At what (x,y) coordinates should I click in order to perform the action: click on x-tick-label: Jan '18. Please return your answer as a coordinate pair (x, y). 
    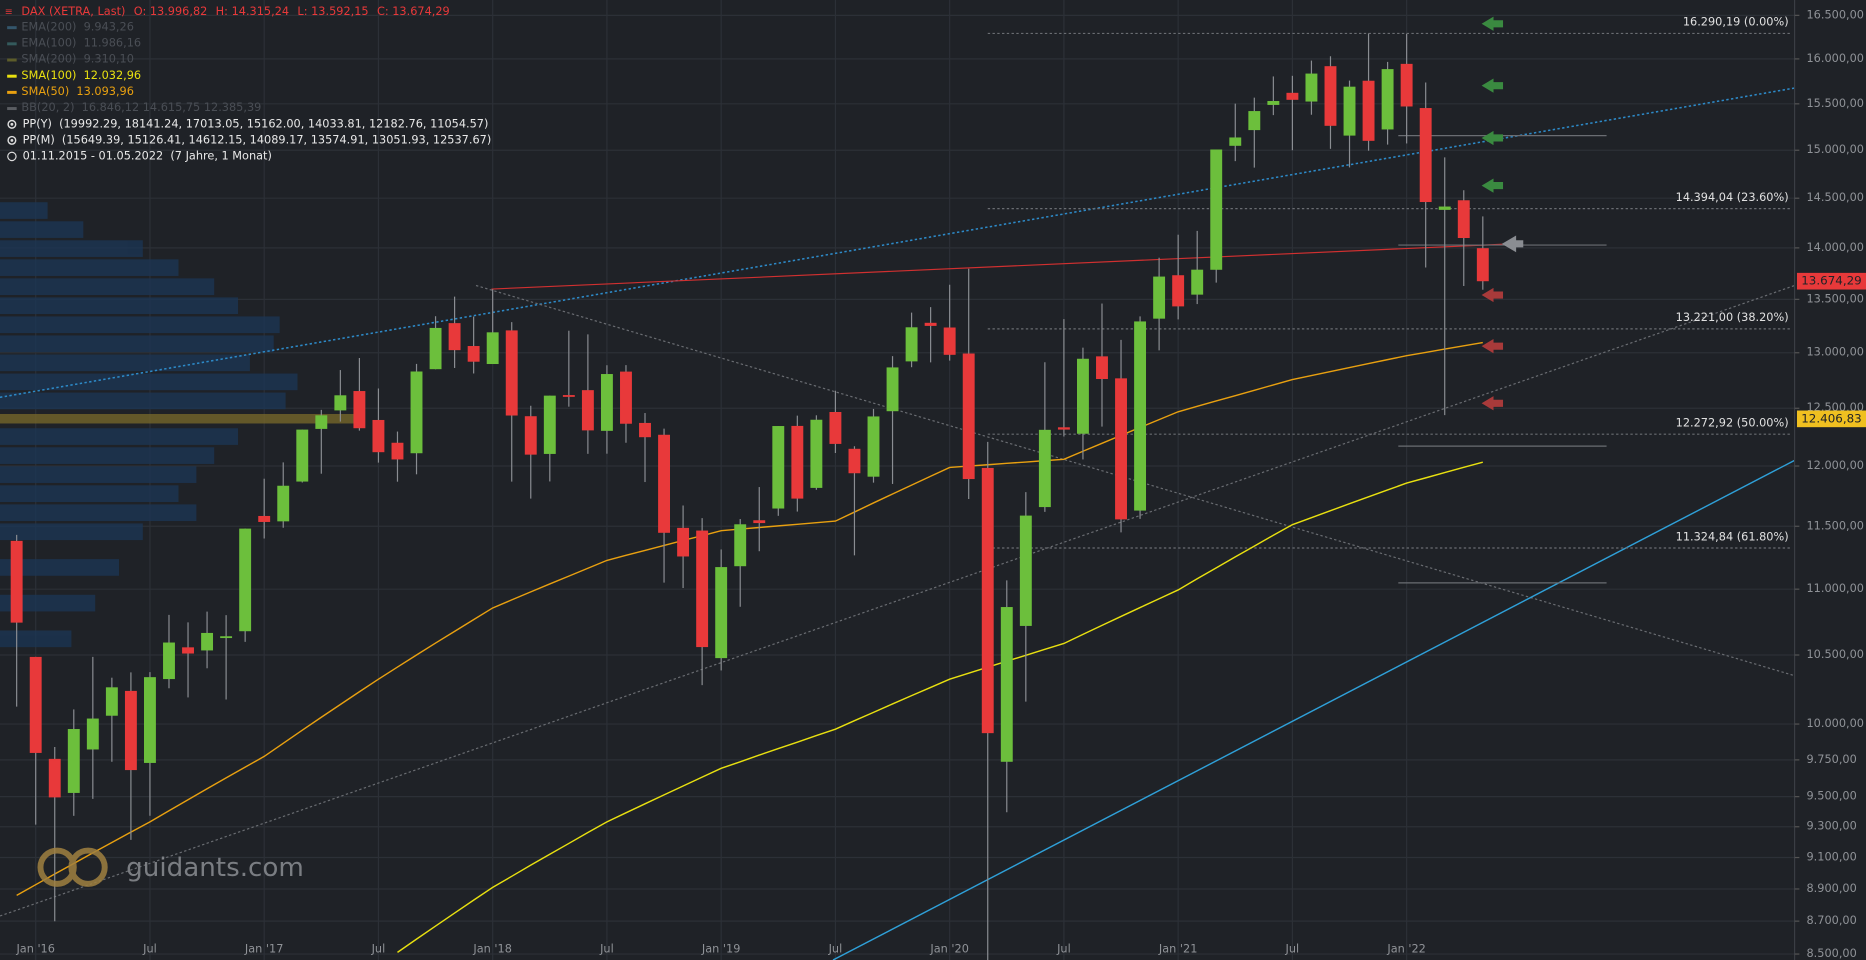
    Looking at the image, I should click on (492, 948).